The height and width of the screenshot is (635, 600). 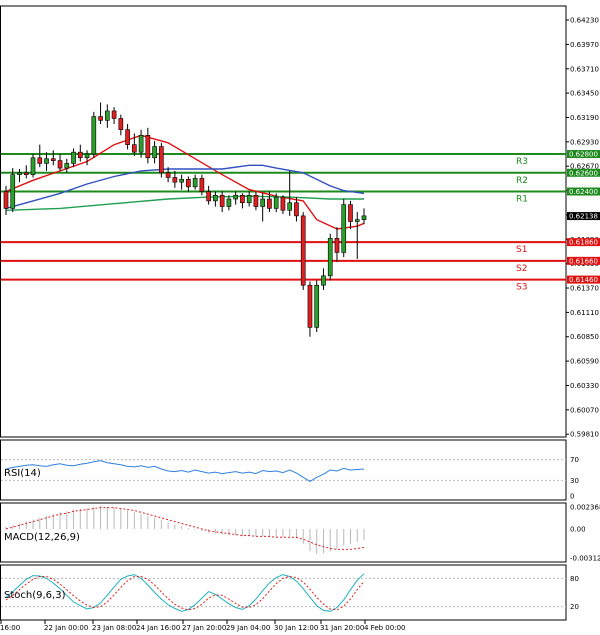 I want to click on stoch-panel: Stoch(9,6,3) 80 20, so click(x=289, y=592).